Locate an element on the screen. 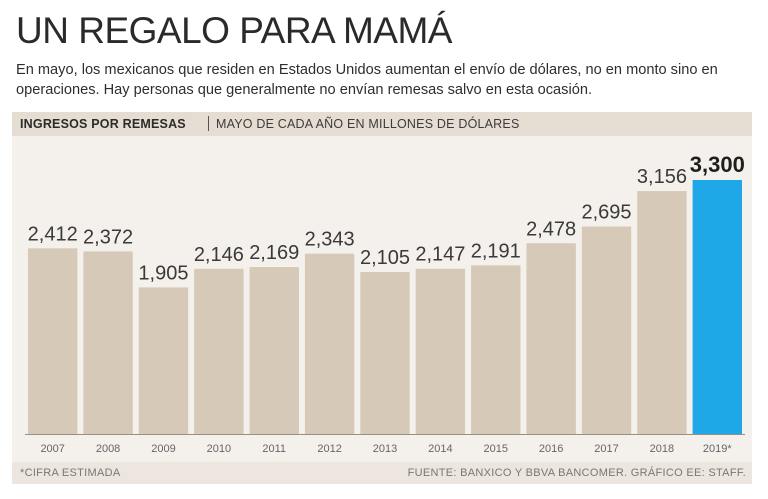  bar-2015 is located at coordinates (496, 349).